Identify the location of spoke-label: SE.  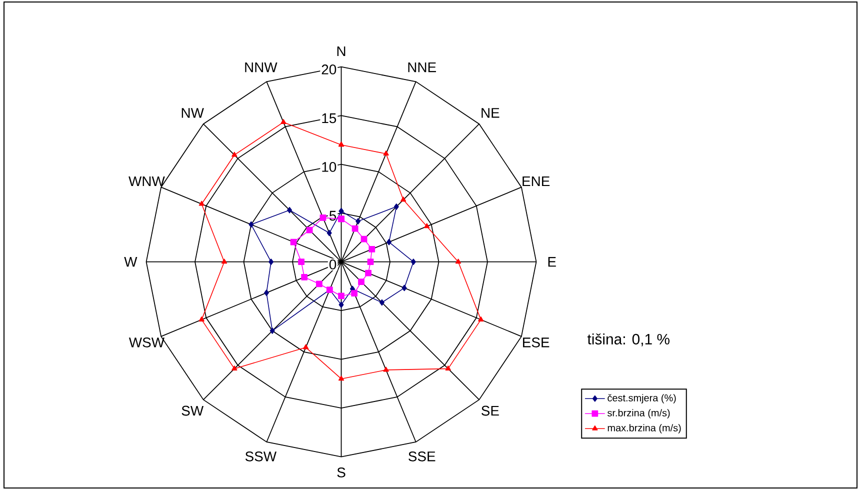
(490, 411).